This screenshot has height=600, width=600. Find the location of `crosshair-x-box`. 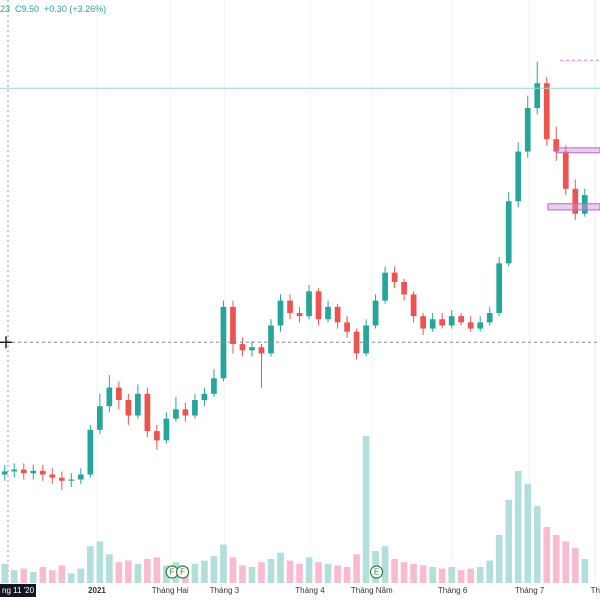

crosshair-x-box is located at coordinates (18, 590).